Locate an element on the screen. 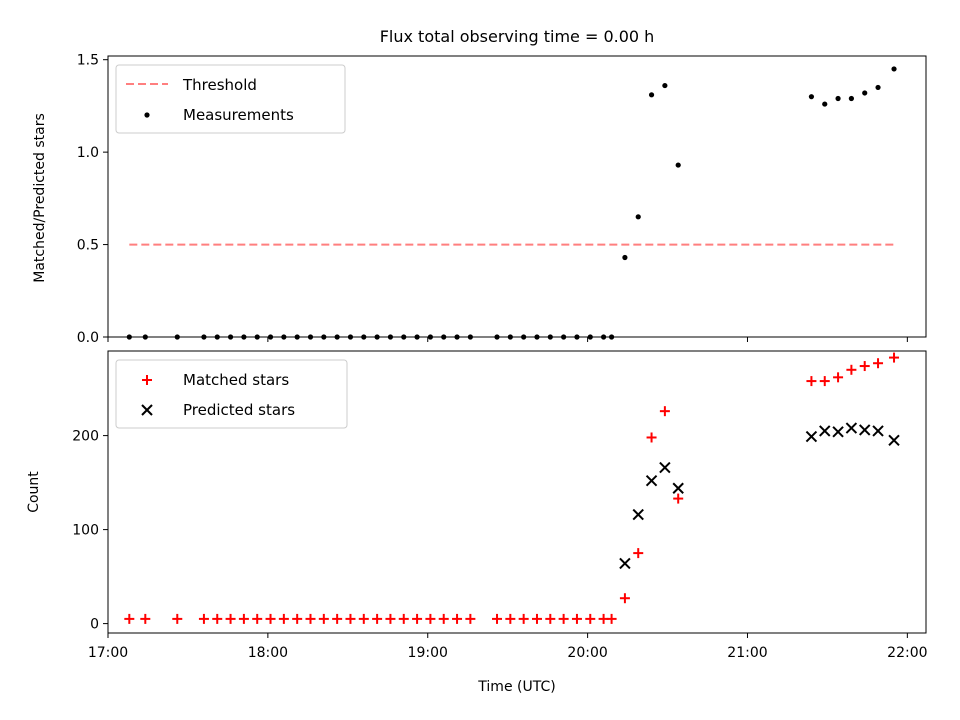 This screenshot has width=960, height=720. legend-matched-swatch is located at coordinates (147, 380).